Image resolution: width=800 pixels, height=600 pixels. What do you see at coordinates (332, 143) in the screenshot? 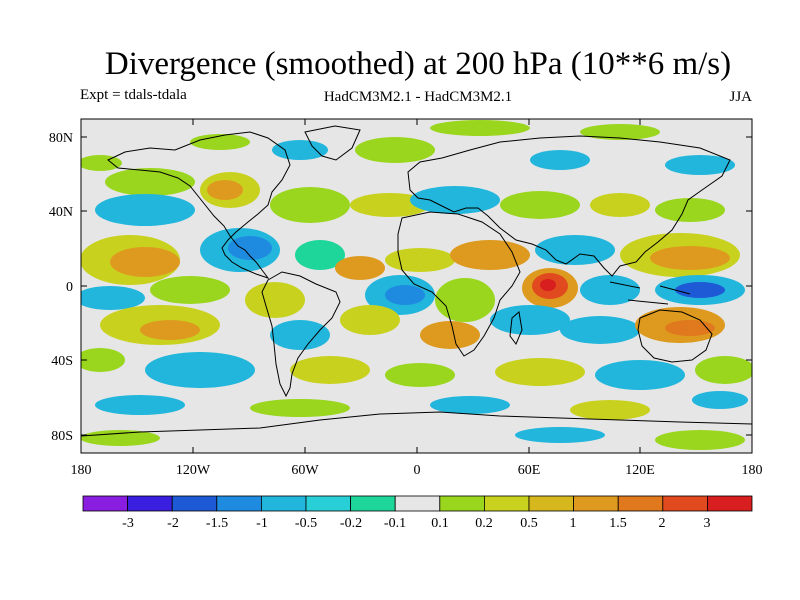
I see `coastline-greenland` at bounding box center [332, 143].